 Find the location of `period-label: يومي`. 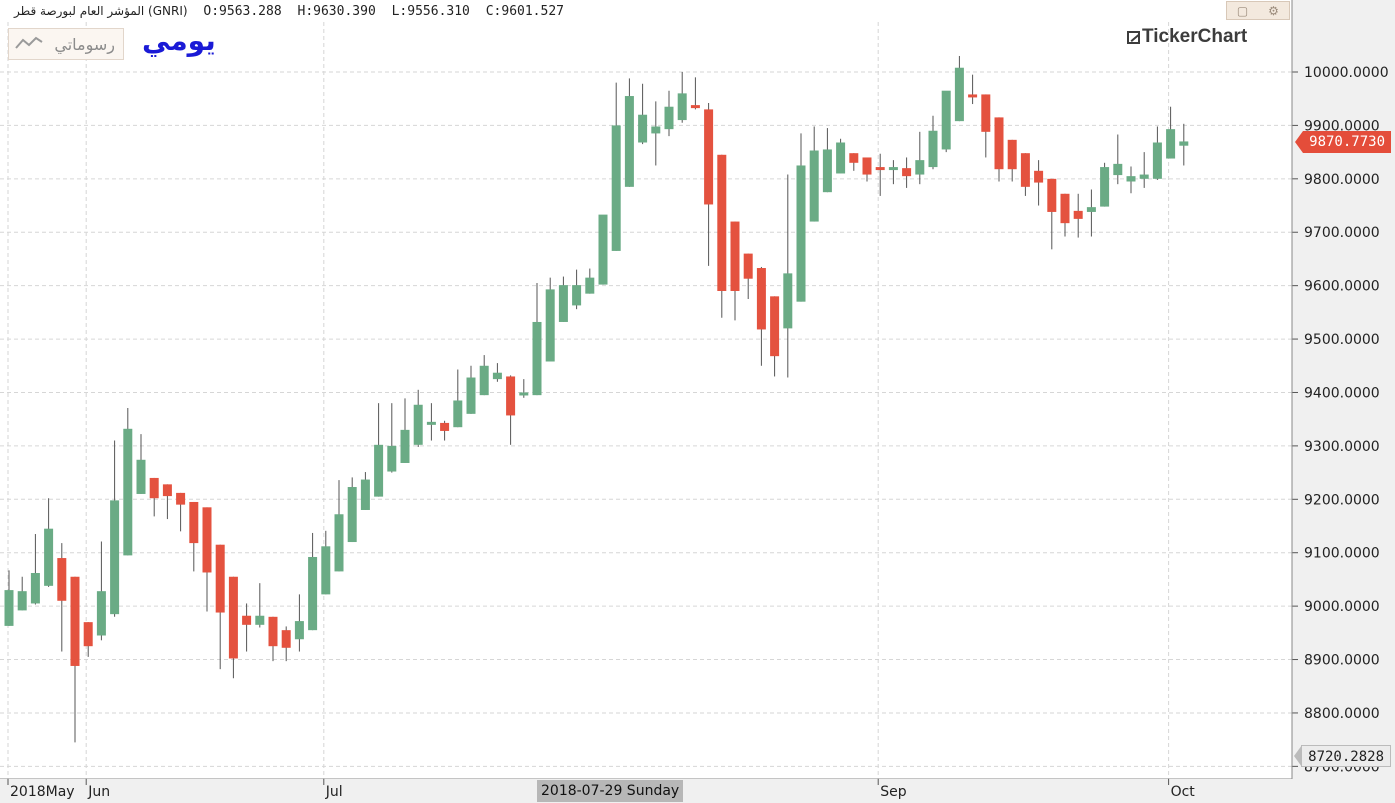

period-label: يومي is located at coordinates (179, 40).